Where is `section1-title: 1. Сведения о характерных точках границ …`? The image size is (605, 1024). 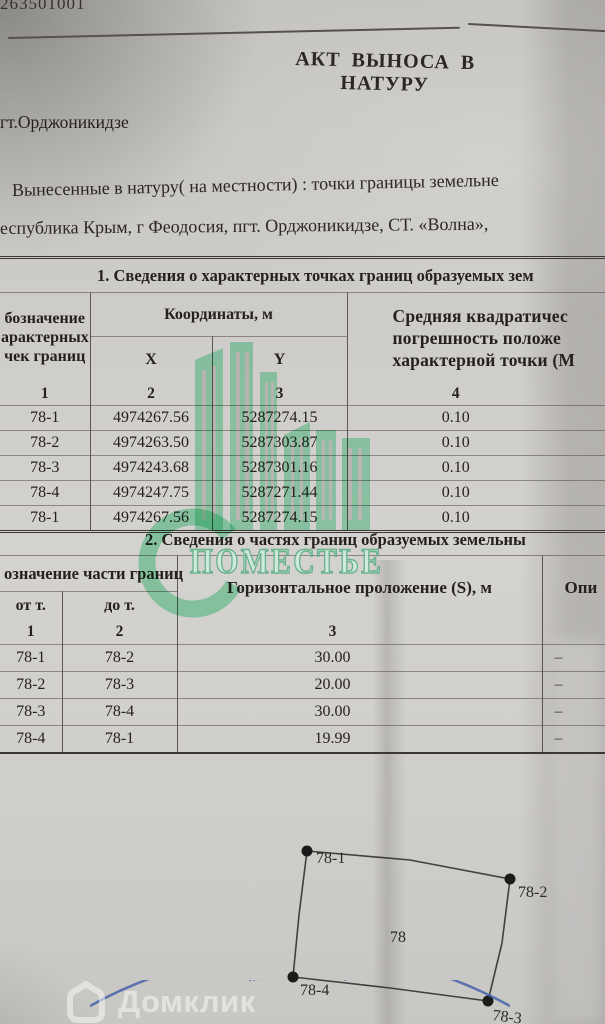
section1-title: 1. Сведения о характерных точках границ … is located at coordinates (302, 275).